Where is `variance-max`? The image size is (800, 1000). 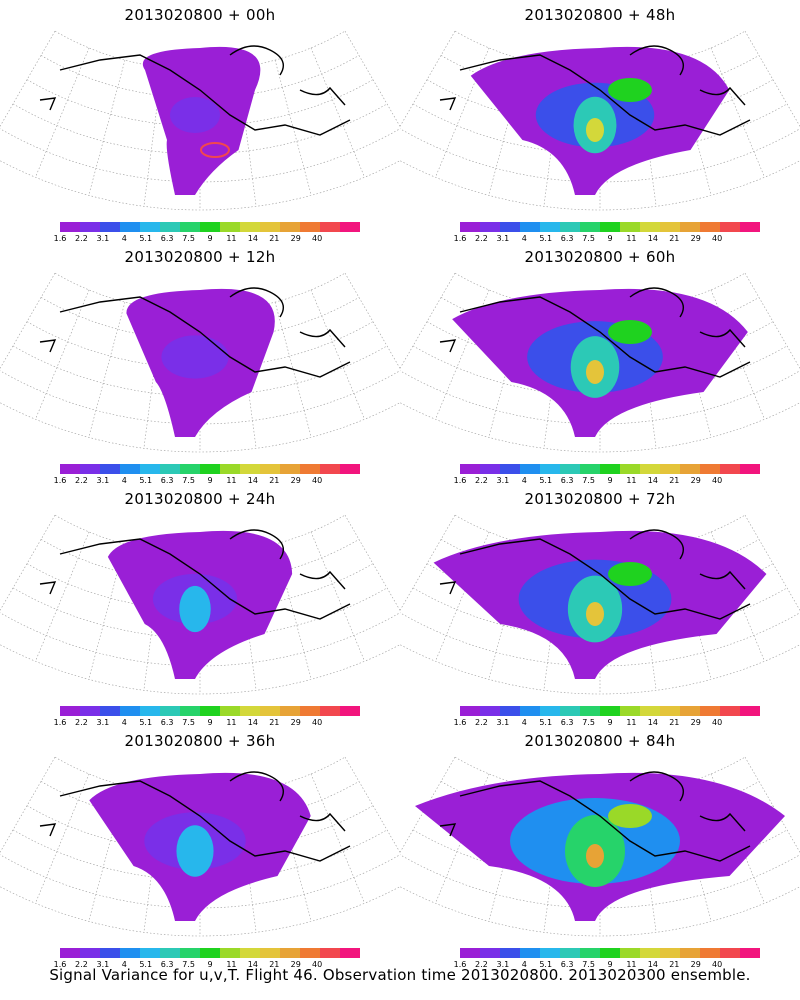
variance-max is located at coordinates (195, 851).